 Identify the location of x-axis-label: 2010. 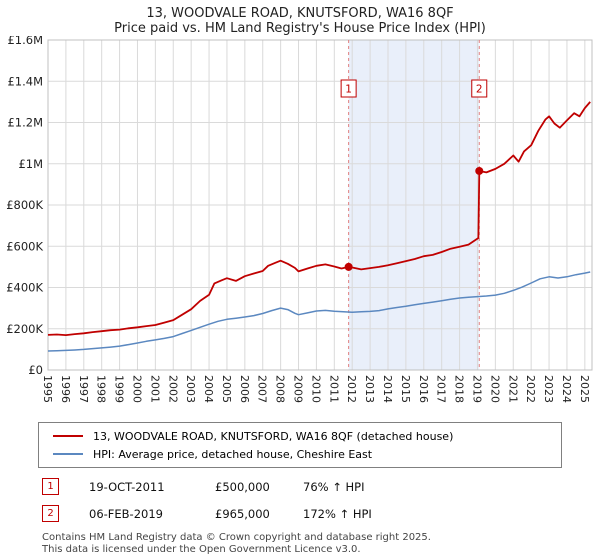
(315, 389).